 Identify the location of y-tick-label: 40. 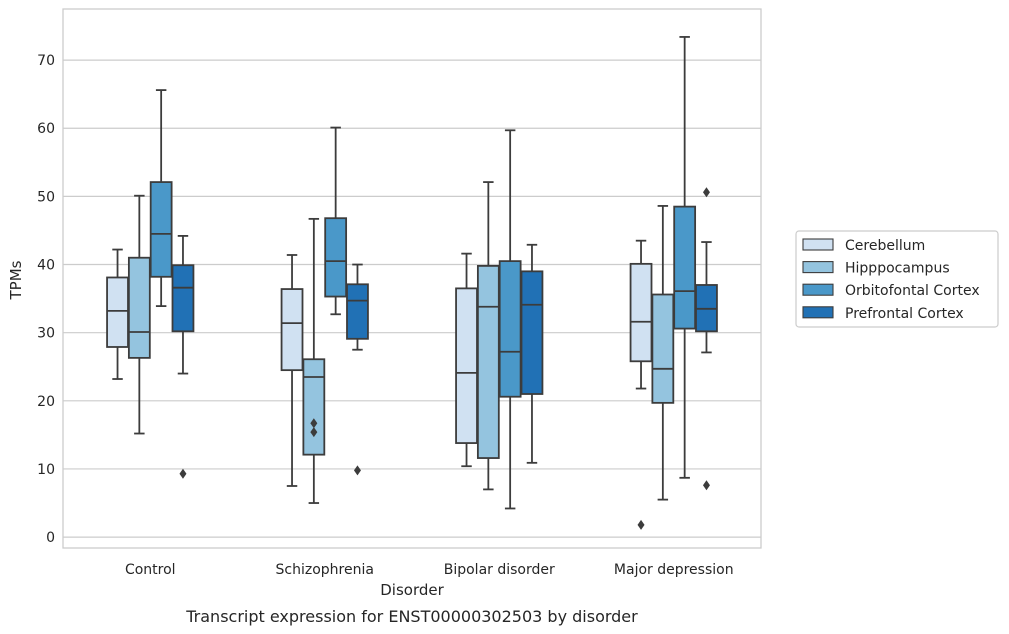
(46, 266).